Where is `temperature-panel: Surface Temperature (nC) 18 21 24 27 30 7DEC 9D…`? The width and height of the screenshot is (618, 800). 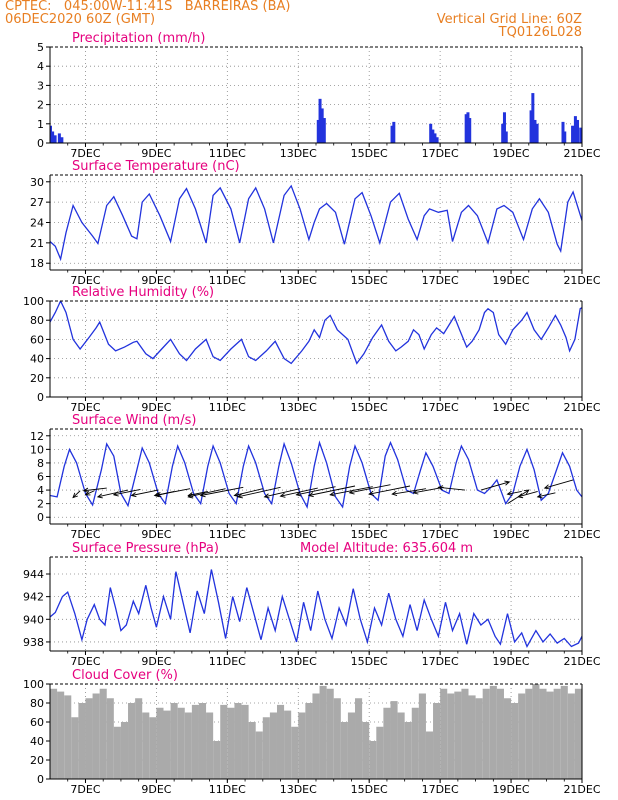 temperature-panel: Surface Temperature (nC) 18 21 24 27 30 7DEC 9D… is located at coordinates (315, 223).